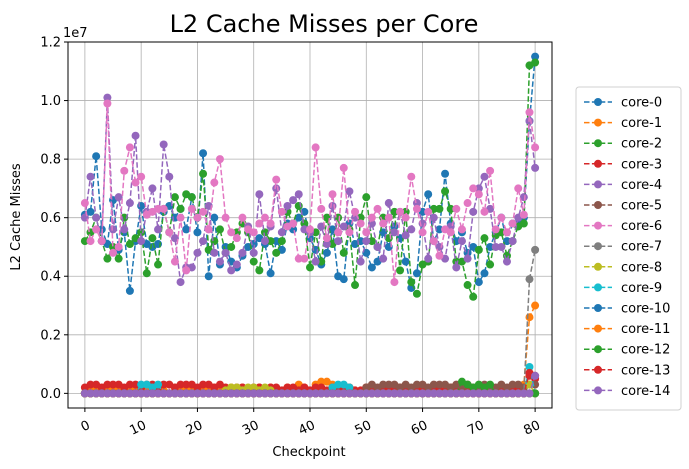  I want to click on legend-label: core-10, so click(645, 309).